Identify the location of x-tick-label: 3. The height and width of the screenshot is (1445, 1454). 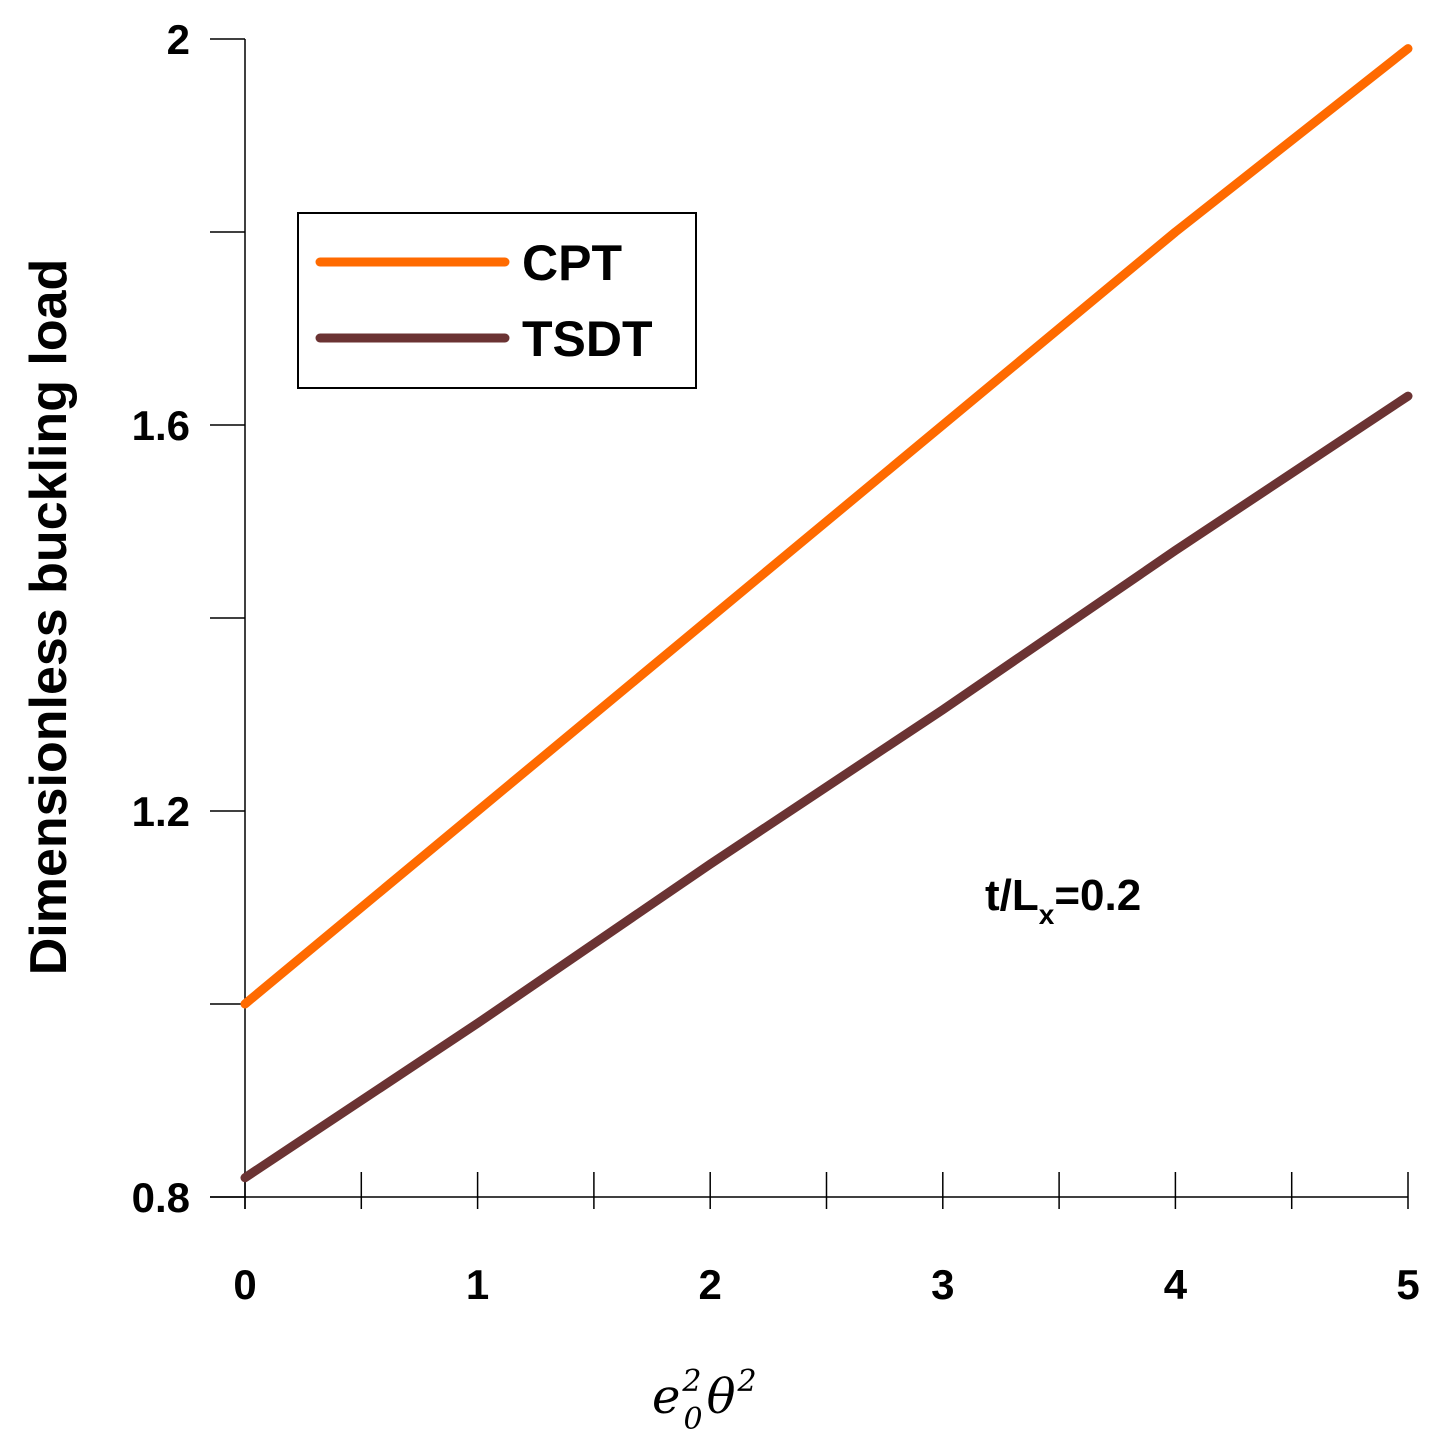
(942, 1284).